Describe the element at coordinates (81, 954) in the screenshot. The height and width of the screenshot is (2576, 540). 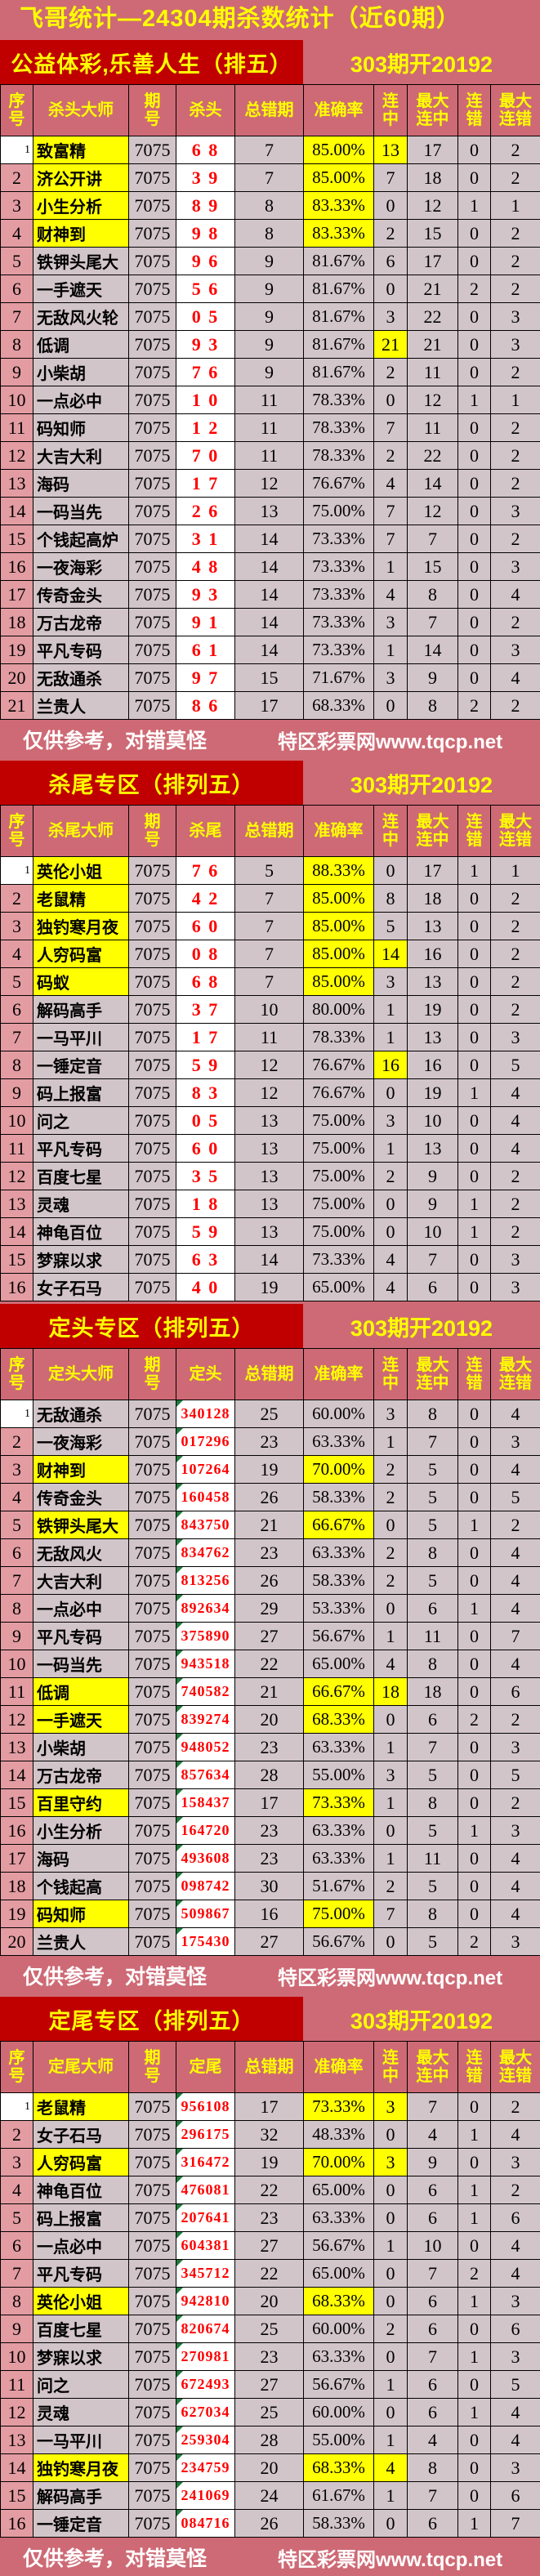
I see `master-cell: 人穷码富` at that location.